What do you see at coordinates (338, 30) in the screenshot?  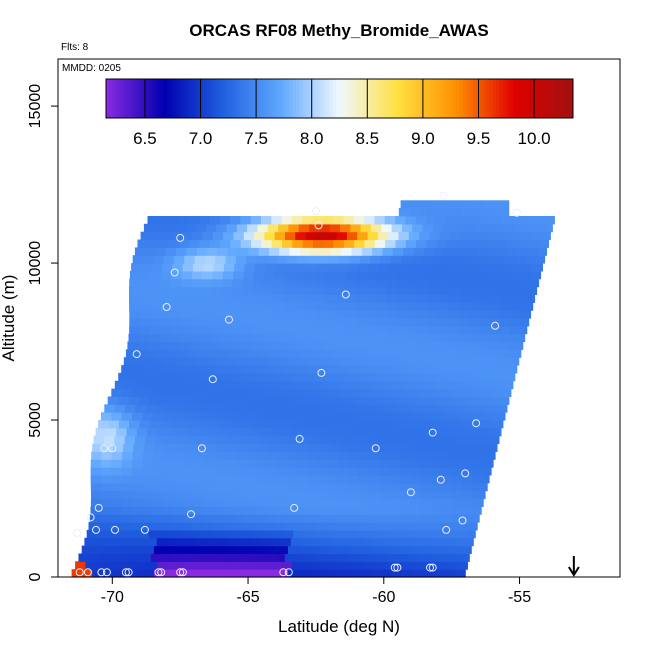 I see `chart-title: ORCAS RF08 Methy_Bromide_AWAS` at bounding box center [338, 30].